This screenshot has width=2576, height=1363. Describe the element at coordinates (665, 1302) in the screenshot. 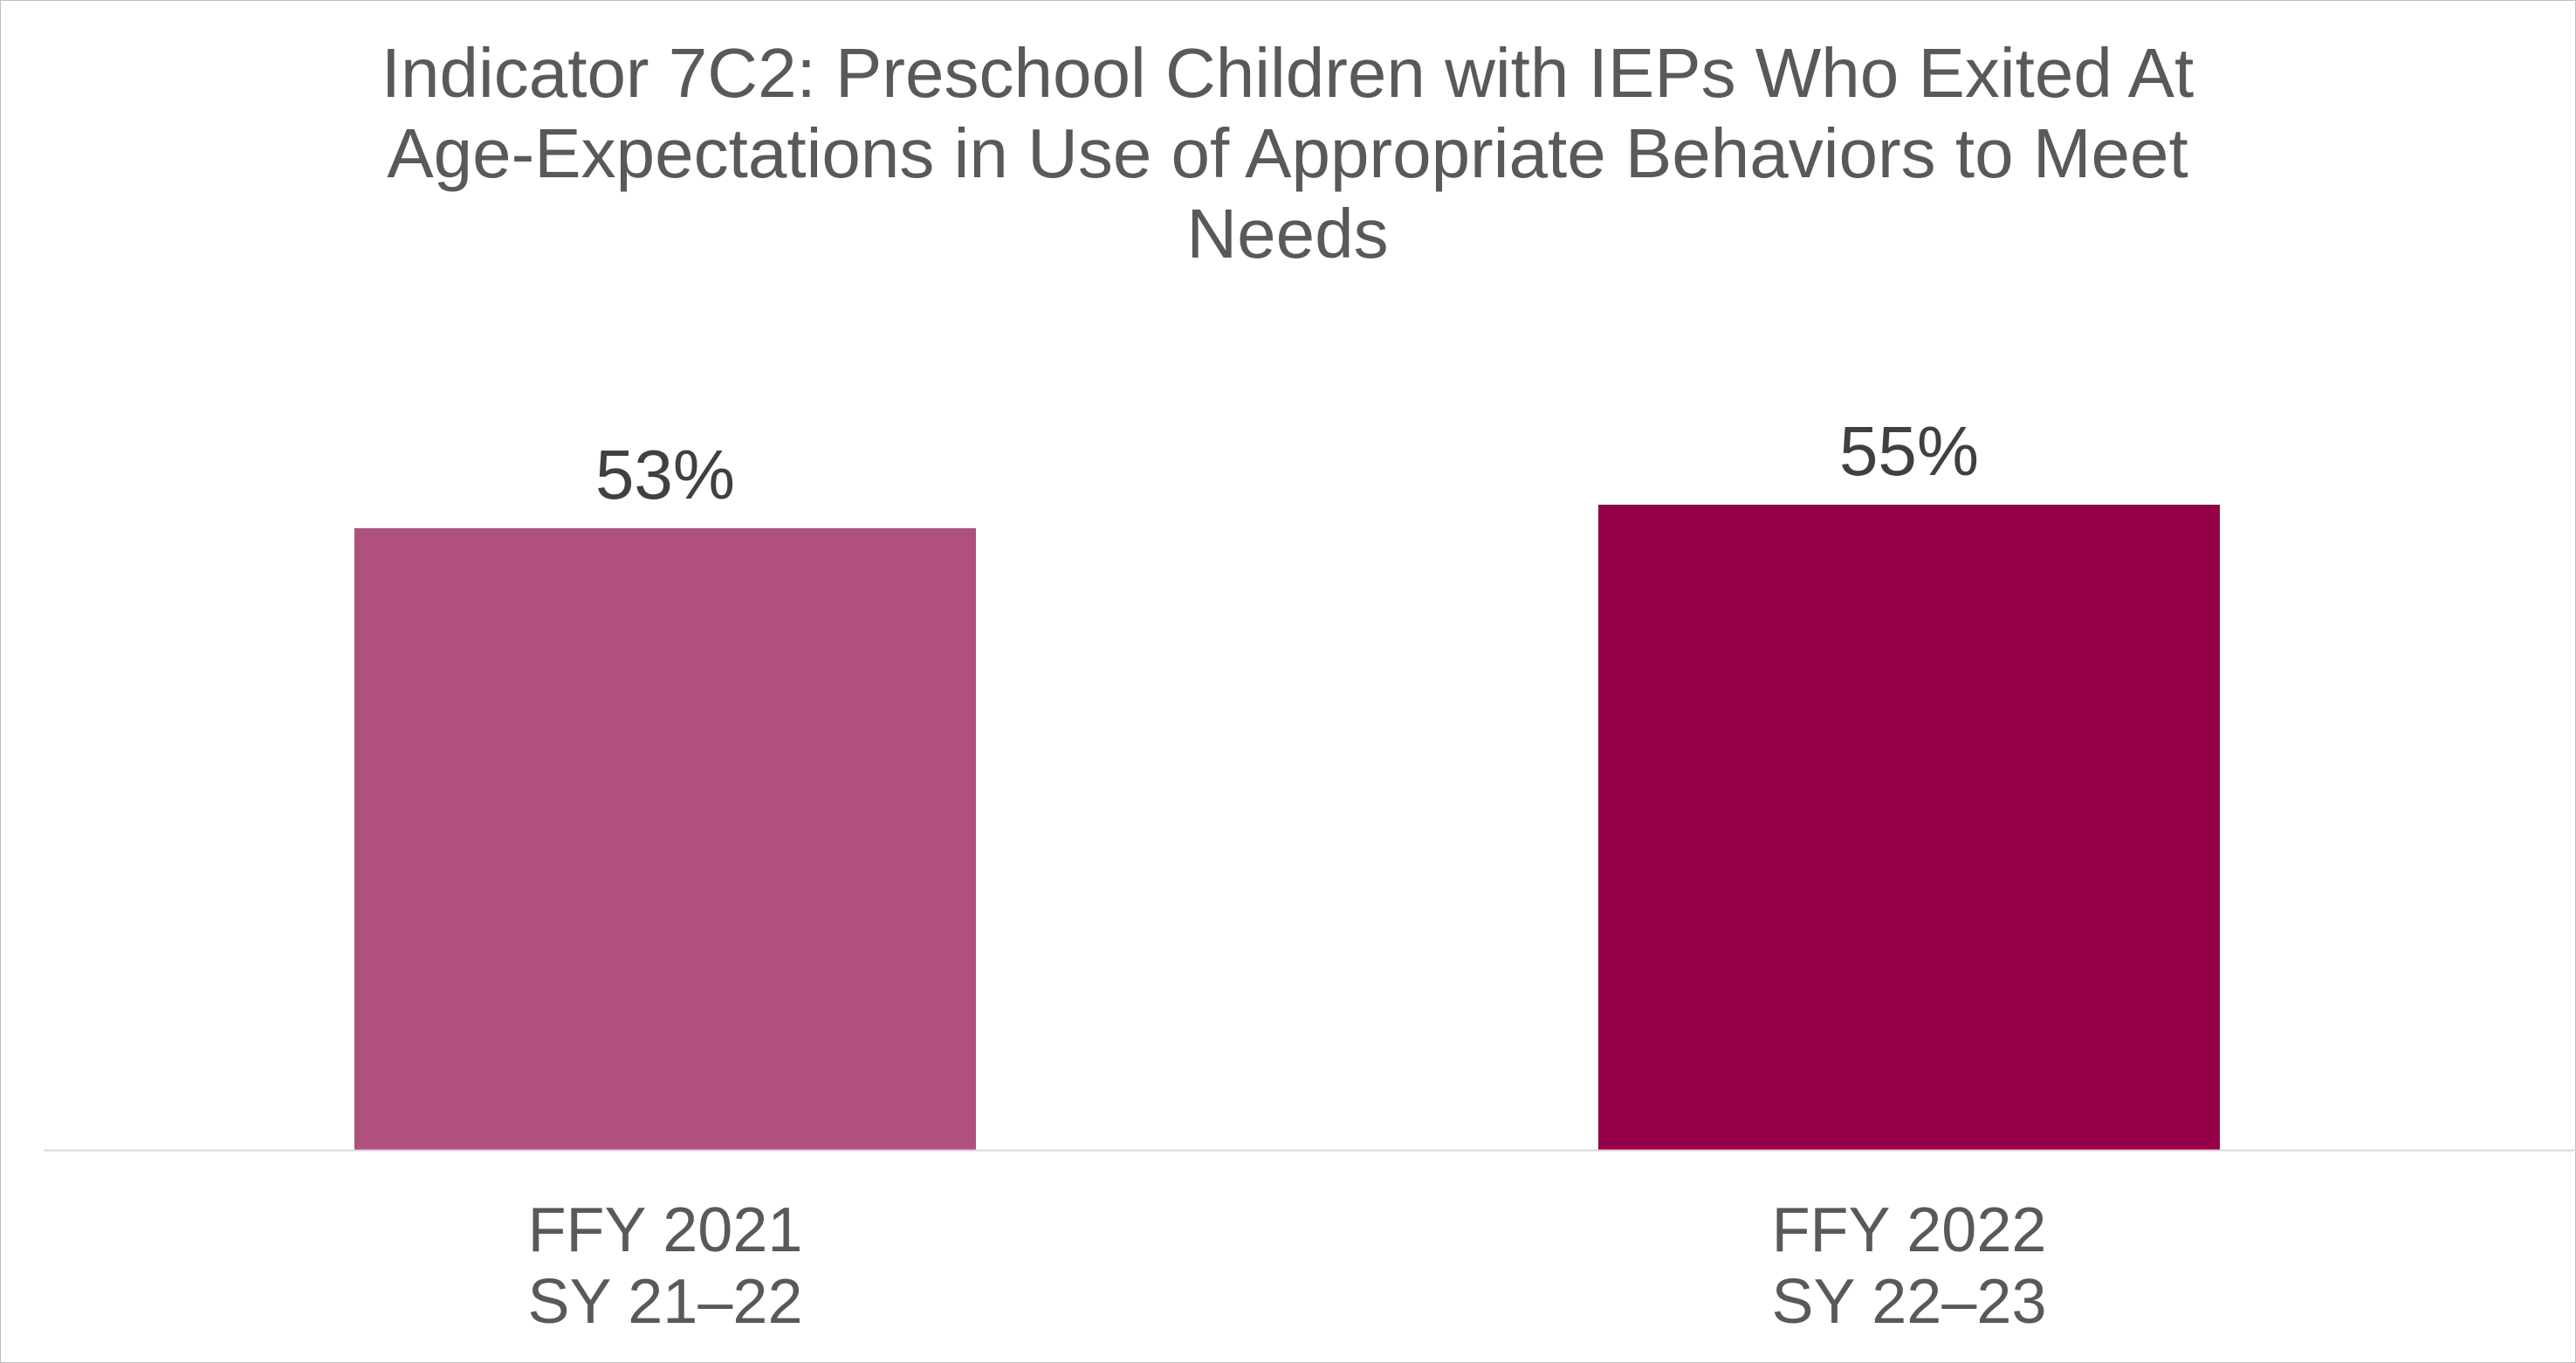

I see `category-label-1-line-2: SY 21–22` at that location.